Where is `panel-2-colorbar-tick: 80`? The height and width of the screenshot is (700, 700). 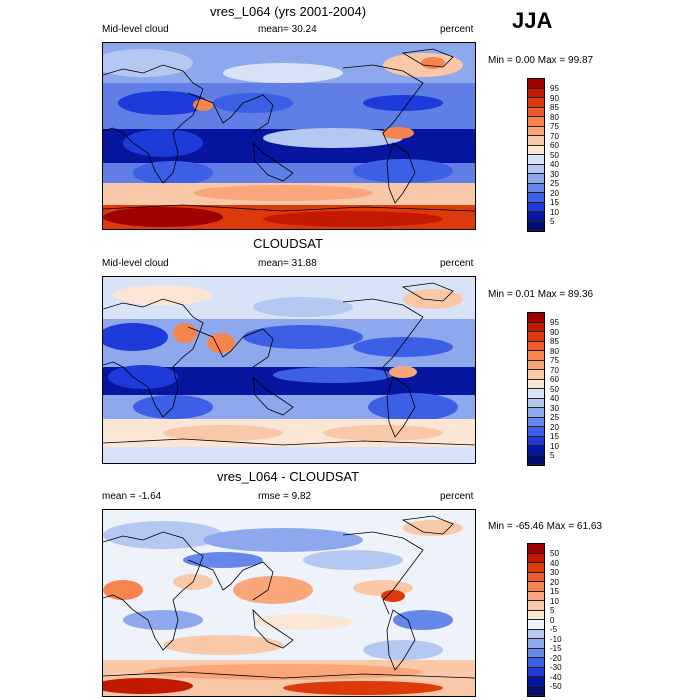
panel-2-colorbar-tick: 80 is located at coordinates (554, 351).